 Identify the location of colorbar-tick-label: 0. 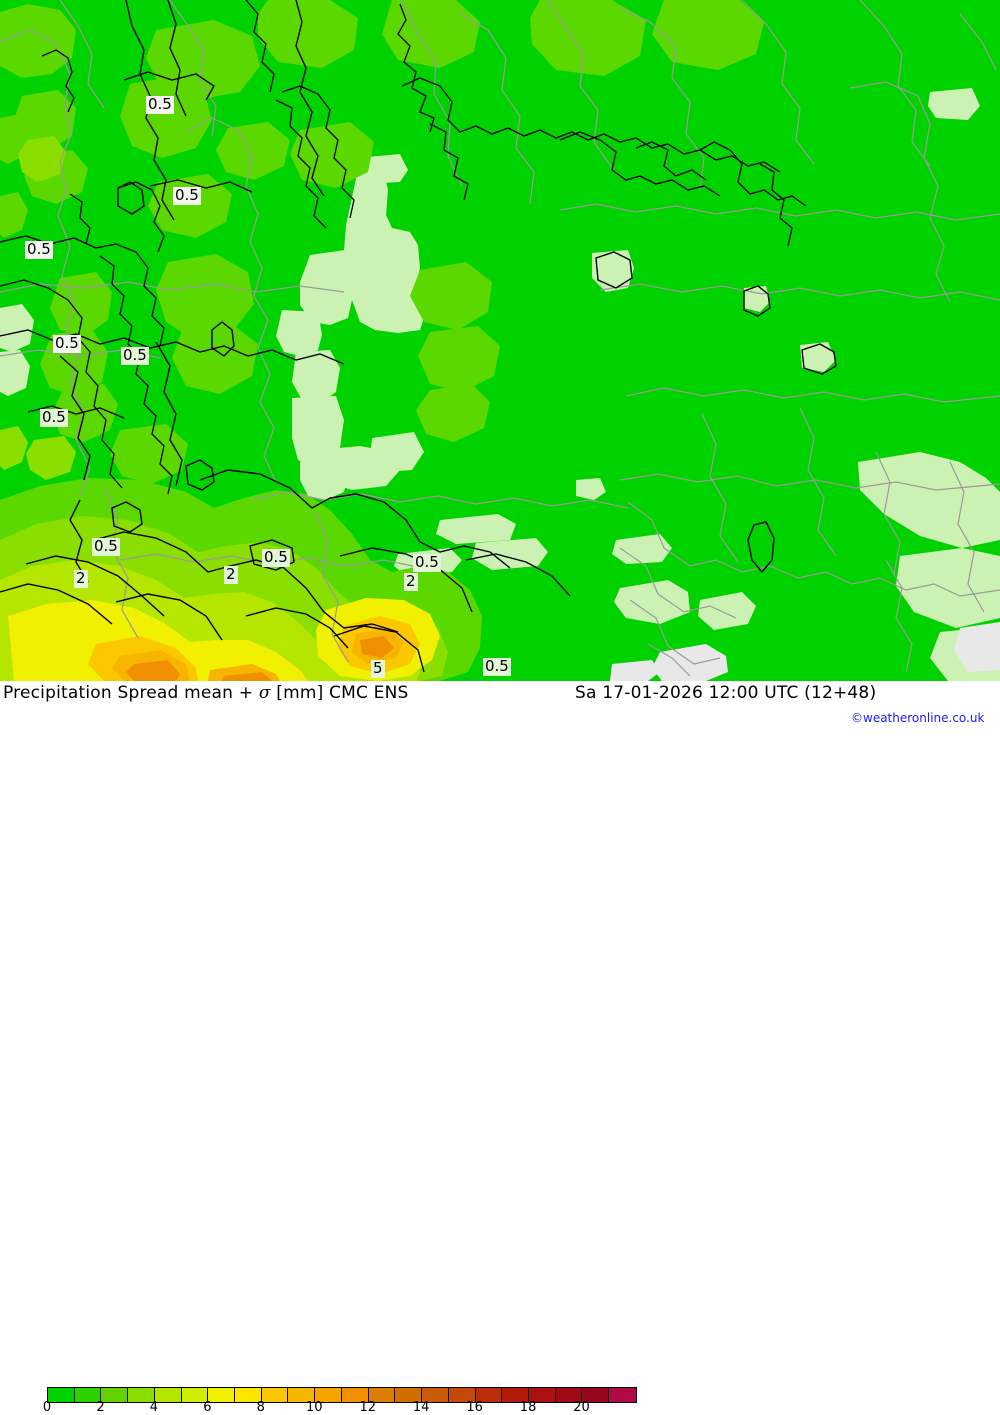
(47, 1407).